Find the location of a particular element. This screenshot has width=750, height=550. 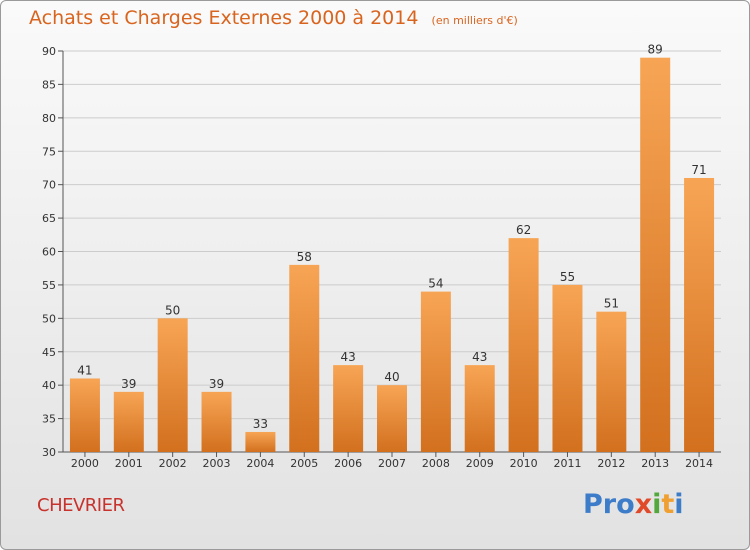

y-tick-label: 50 is located at coordinates (49, 318).